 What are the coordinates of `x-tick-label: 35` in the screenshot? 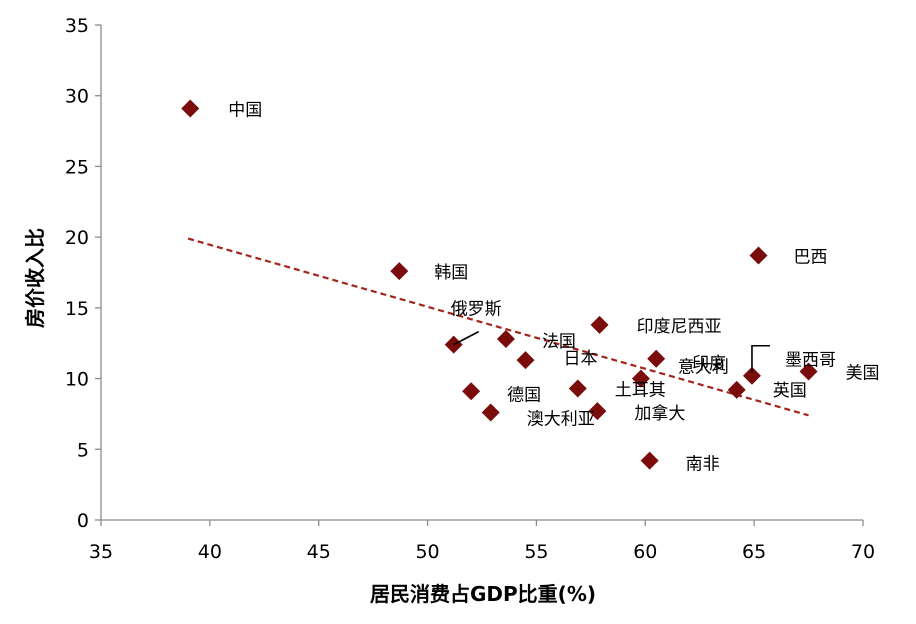 It's located at (101, 552).